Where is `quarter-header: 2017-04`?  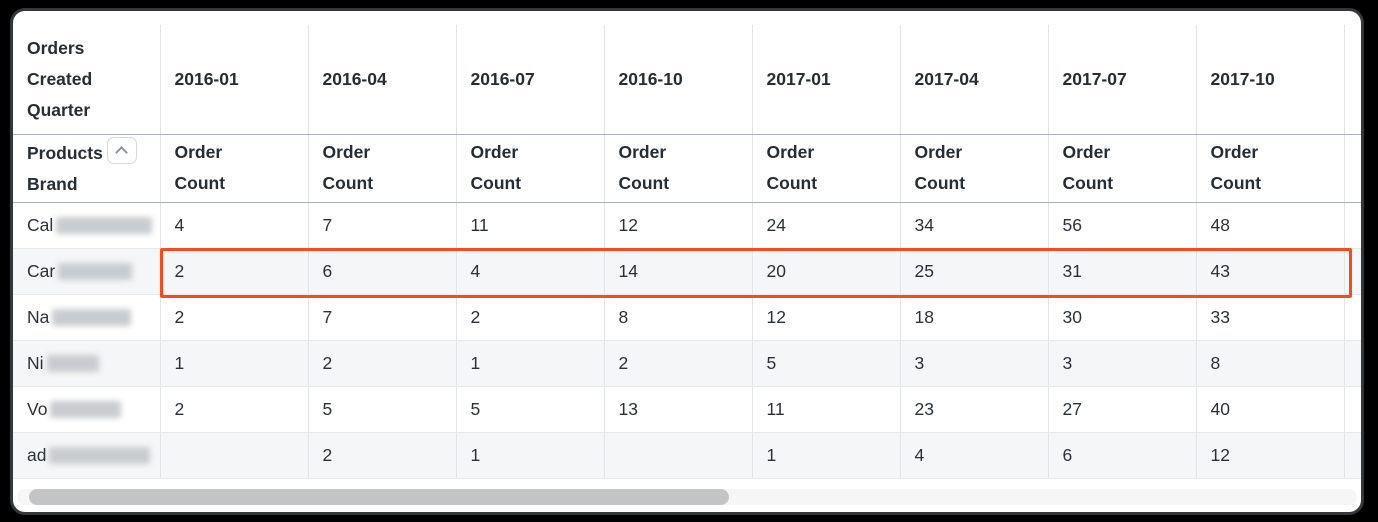 quarter-header: 2017-04 is located at coordinates (974, 80).